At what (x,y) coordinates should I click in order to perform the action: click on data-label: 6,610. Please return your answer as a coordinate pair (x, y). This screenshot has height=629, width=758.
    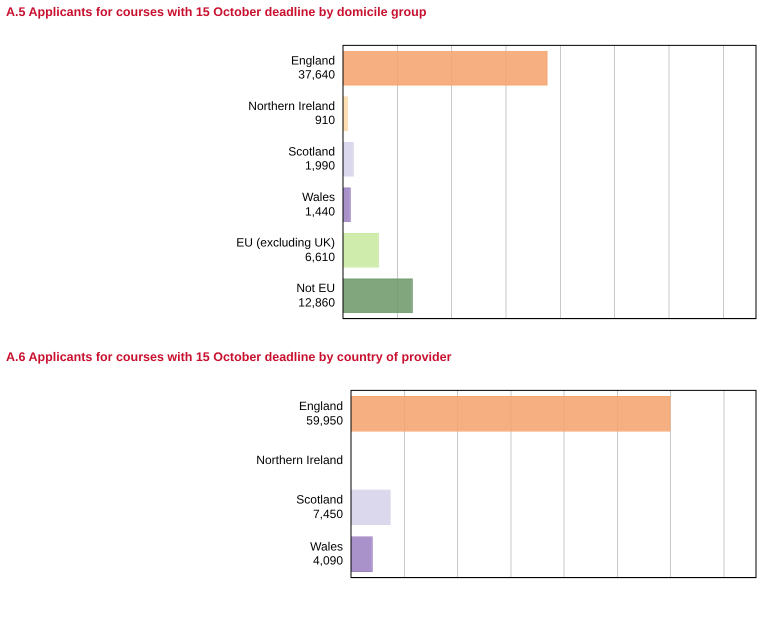
    Looking at the image, I should click on (320, 257).